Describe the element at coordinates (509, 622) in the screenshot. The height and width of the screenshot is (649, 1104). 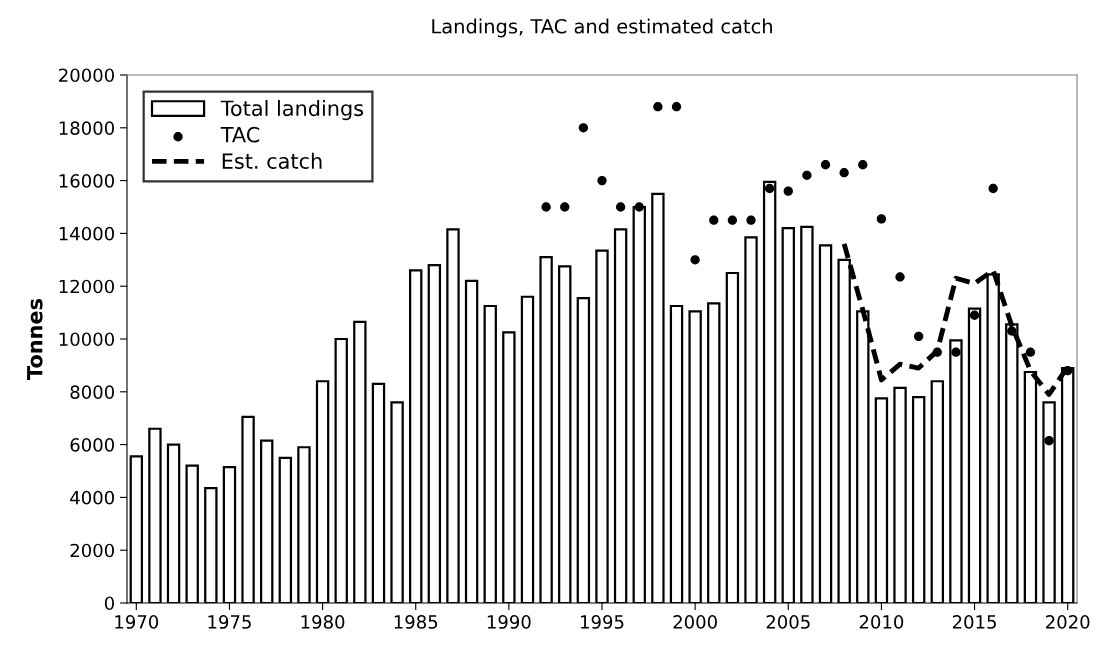
I see `x-tick-label: 1990` at that location.